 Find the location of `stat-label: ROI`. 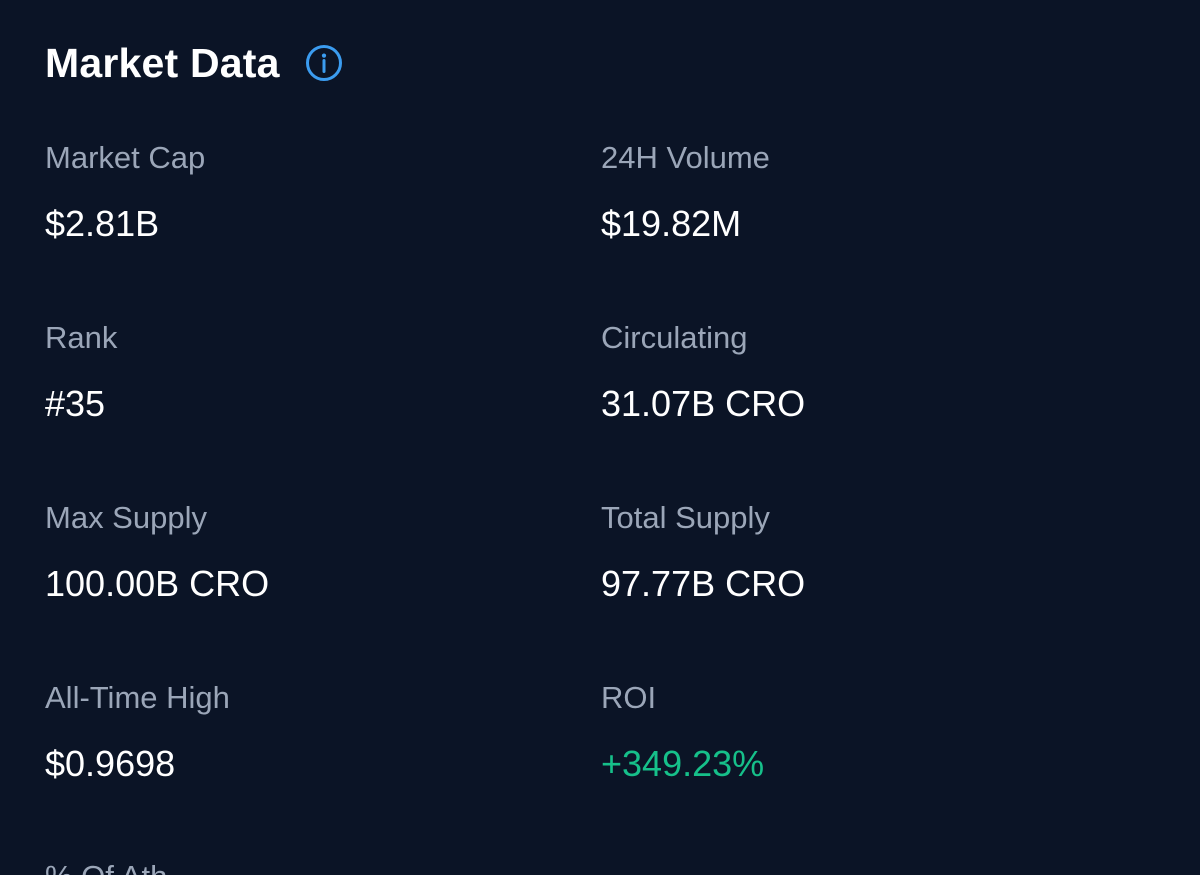

stat-label: ROI is located at coordinates (629, 697).